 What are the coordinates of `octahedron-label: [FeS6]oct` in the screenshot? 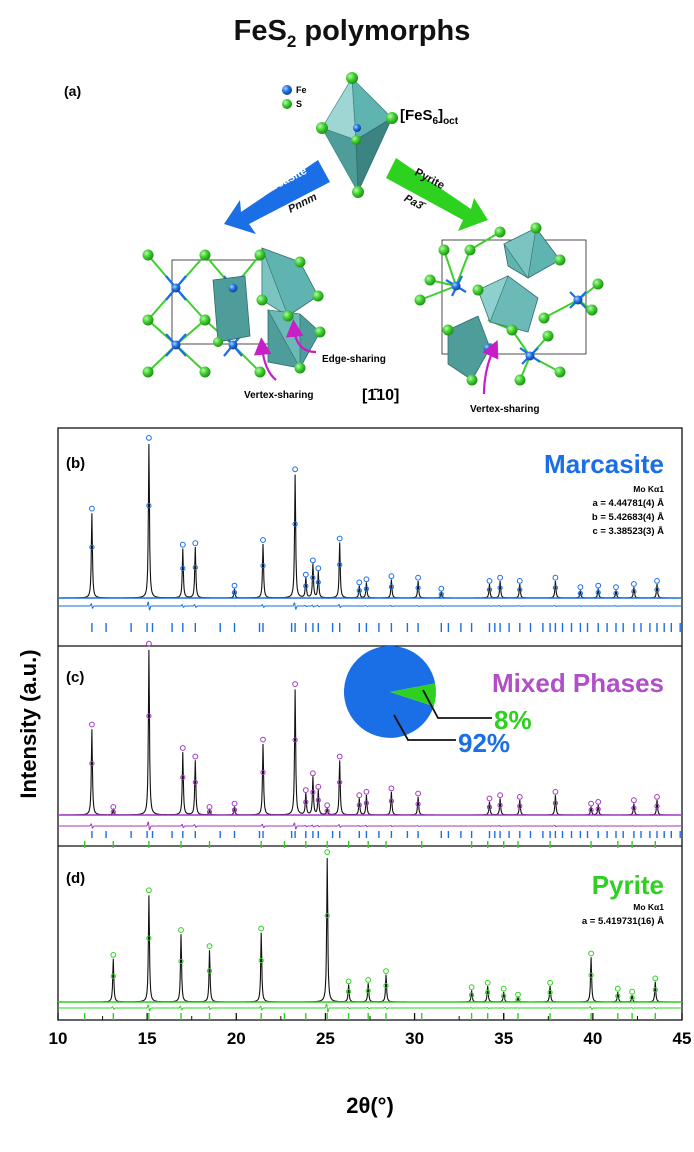 It's located at (429, 117).